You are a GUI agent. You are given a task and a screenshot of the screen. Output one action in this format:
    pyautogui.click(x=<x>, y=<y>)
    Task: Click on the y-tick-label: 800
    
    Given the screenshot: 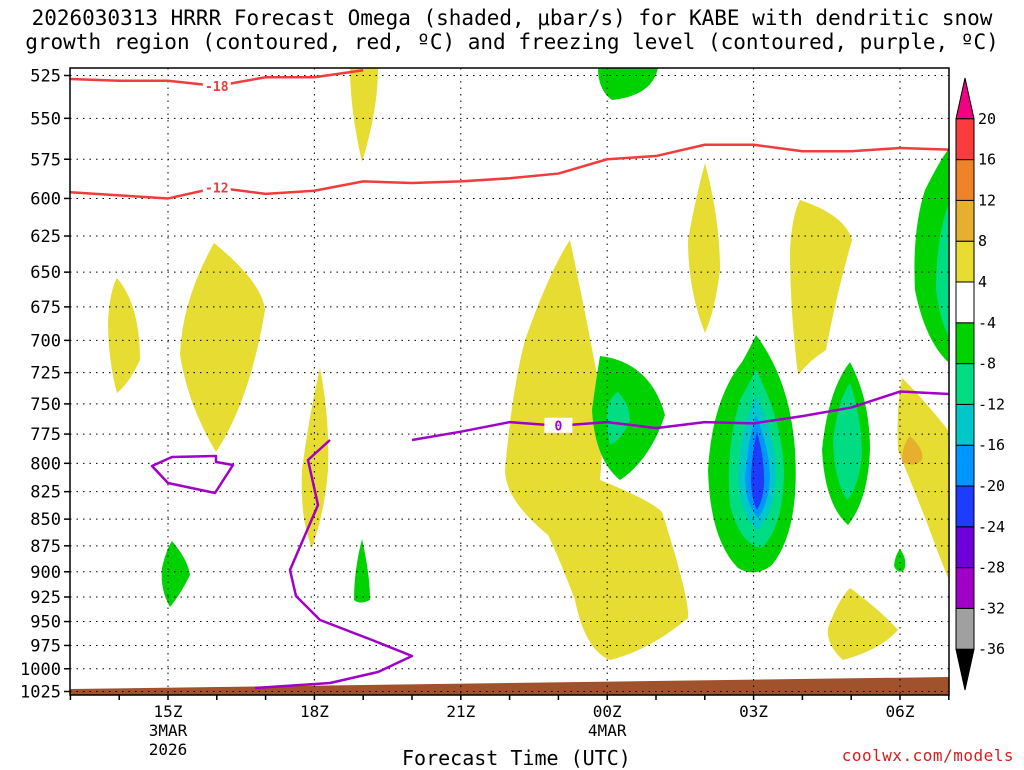 What is the action you would take?
    pyautogui.click(x=45, y=464)
    